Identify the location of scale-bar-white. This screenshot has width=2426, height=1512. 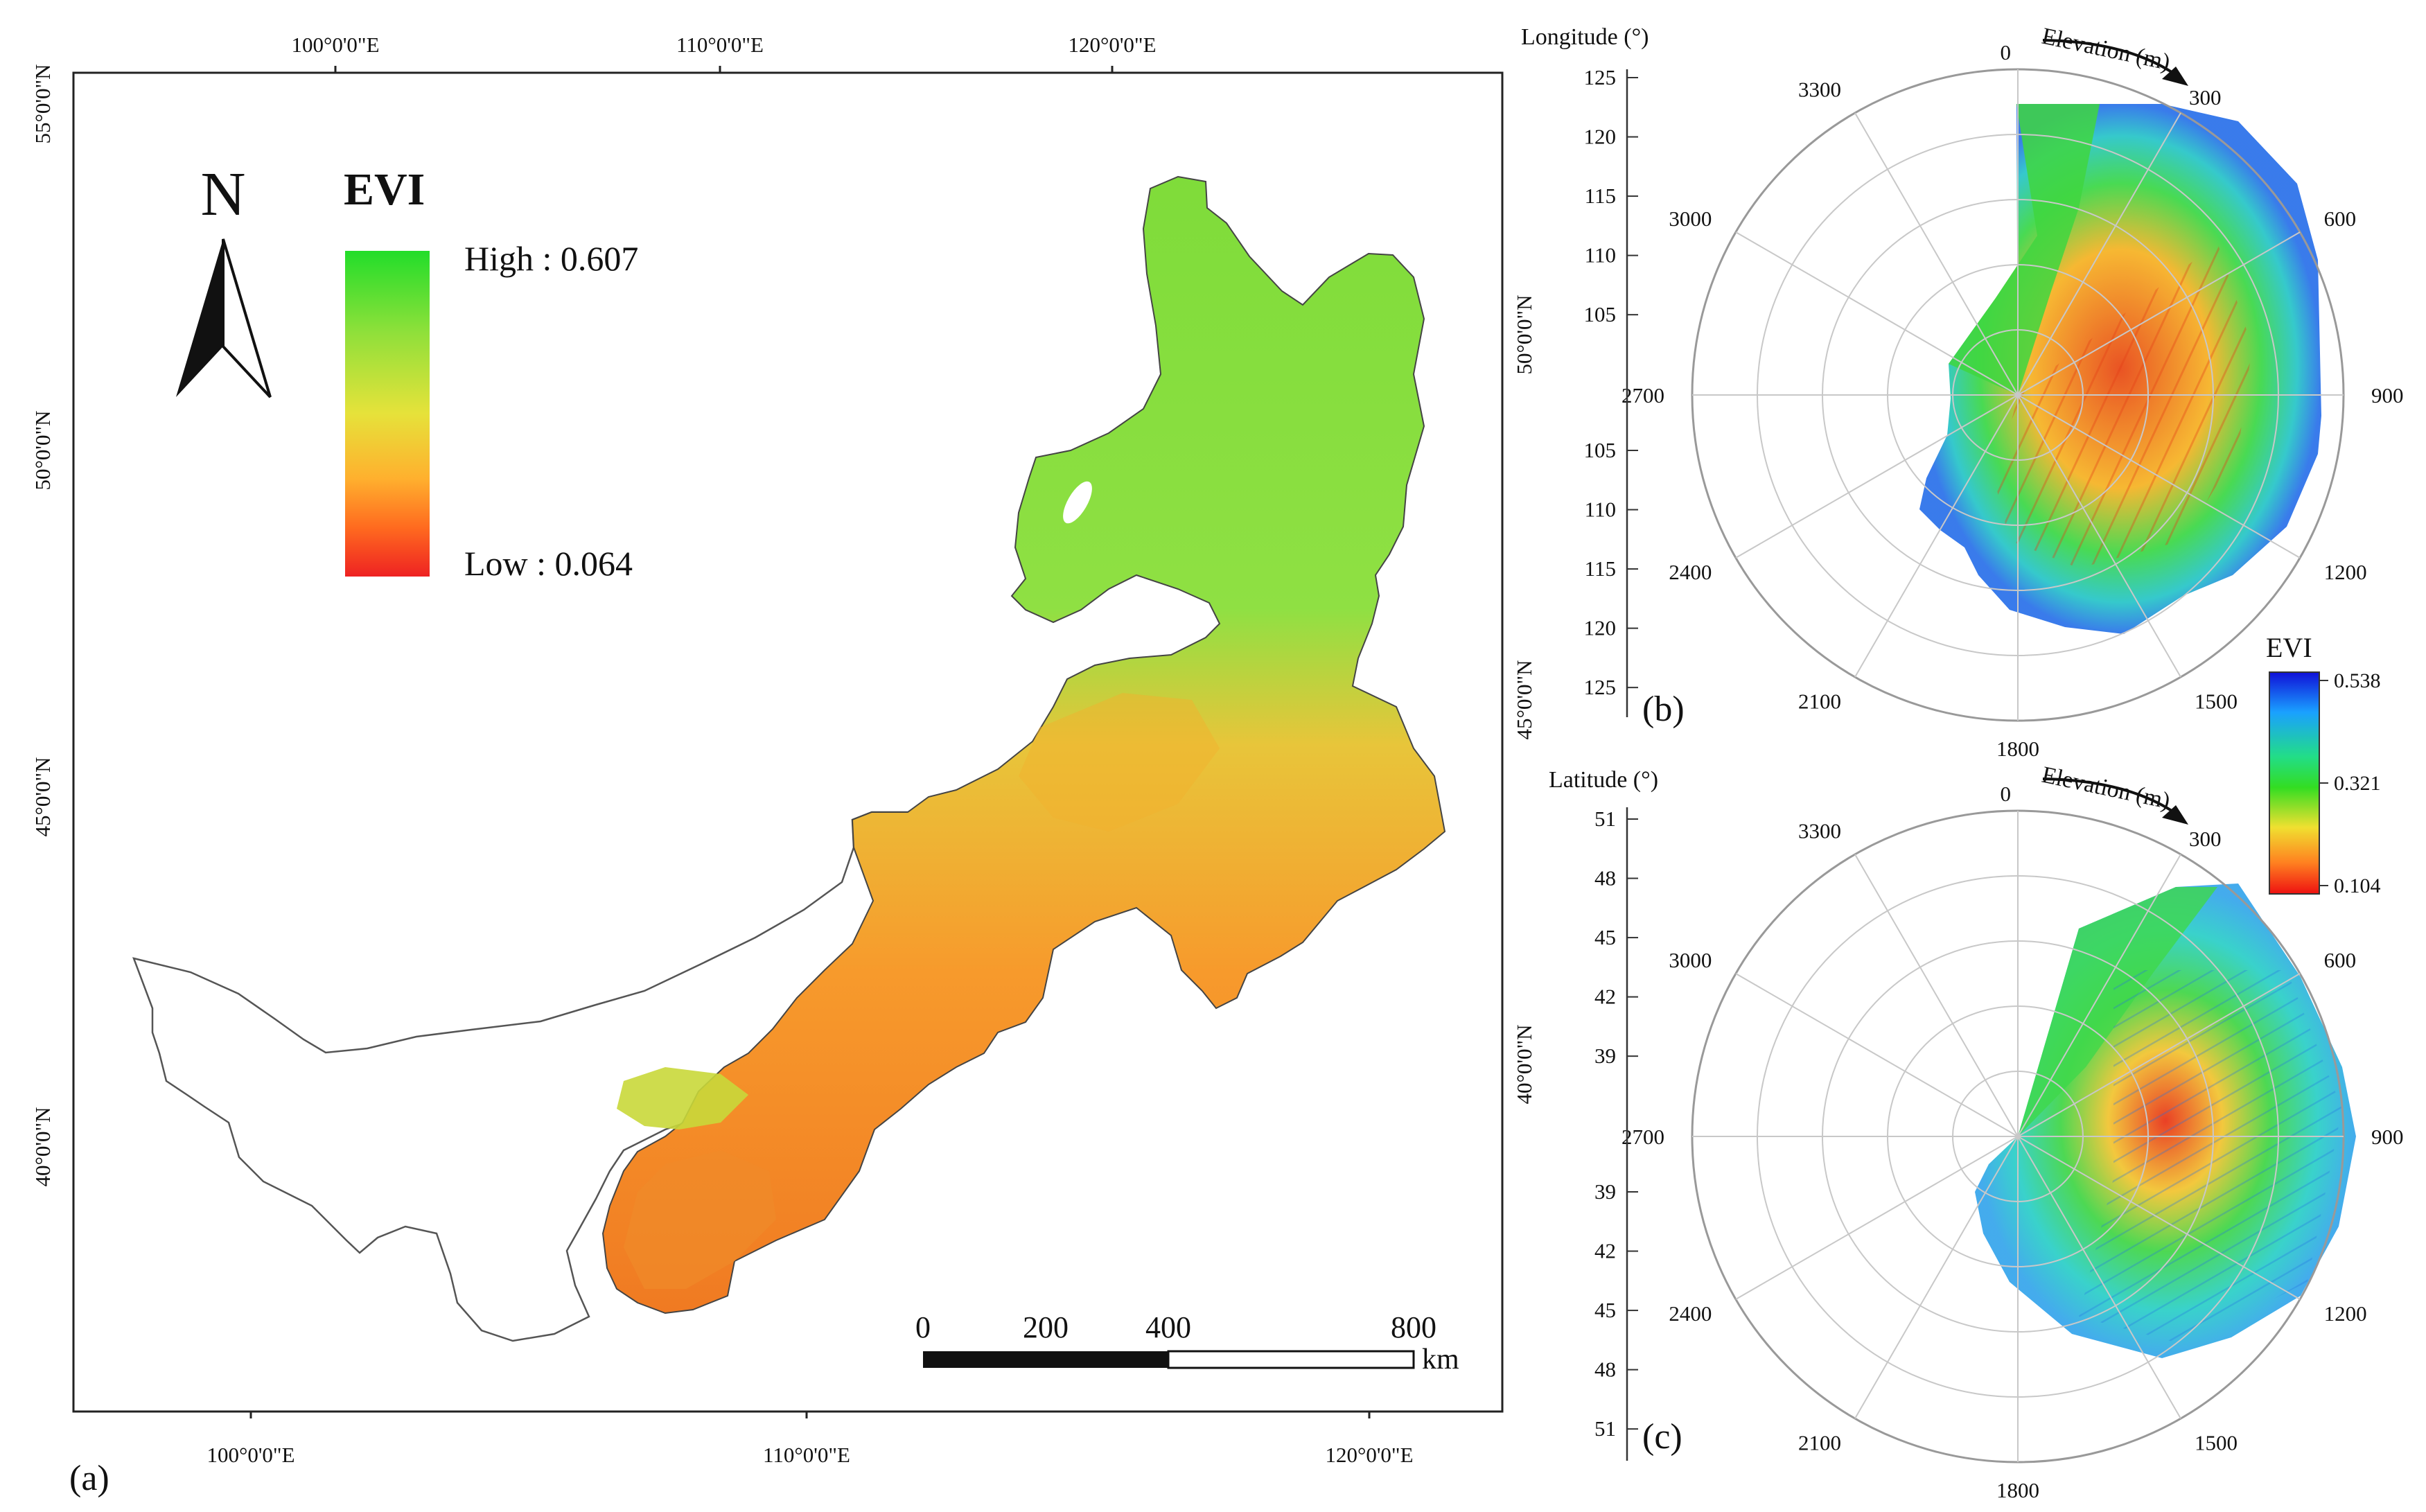
(1291, 1359).